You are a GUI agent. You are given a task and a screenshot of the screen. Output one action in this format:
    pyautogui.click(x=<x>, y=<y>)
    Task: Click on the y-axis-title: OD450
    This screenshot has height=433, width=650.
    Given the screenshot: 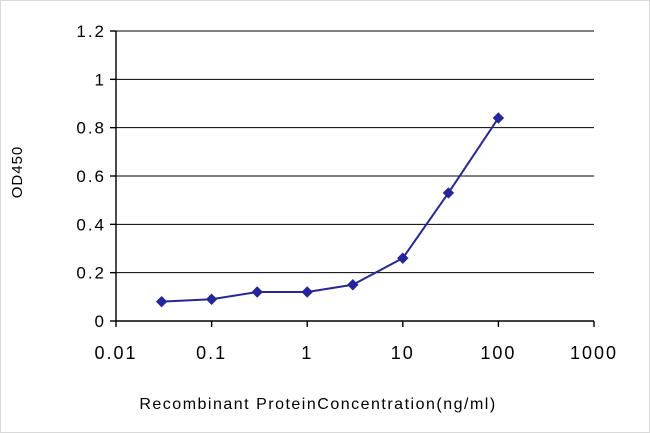 What is the action you would take?
    pyautogui.click(x=17, y=172)
    